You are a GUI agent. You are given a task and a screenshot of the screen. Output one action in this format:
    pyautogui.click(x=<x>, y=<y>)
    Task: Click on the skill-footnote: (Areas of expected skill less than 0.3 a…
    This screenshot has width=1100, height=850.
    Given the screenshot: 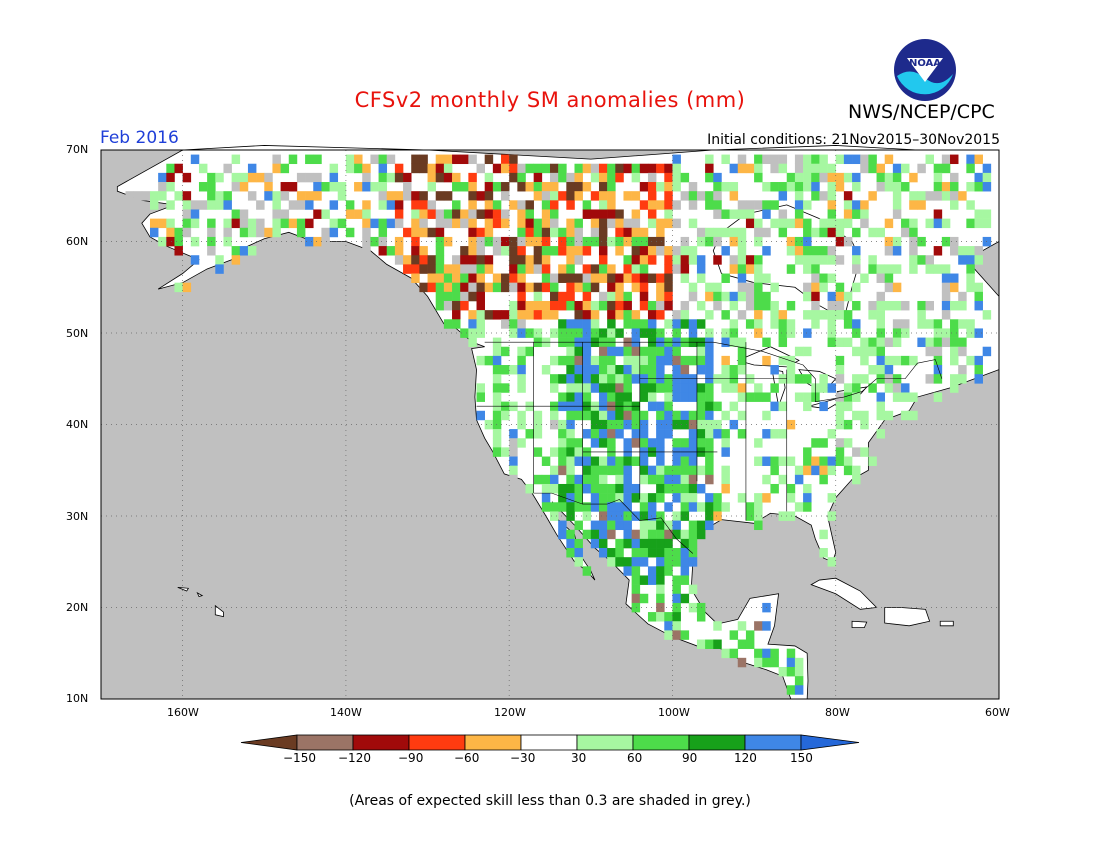 What is the action you would take?
    pyautogui.click(x=550, y=801)
    